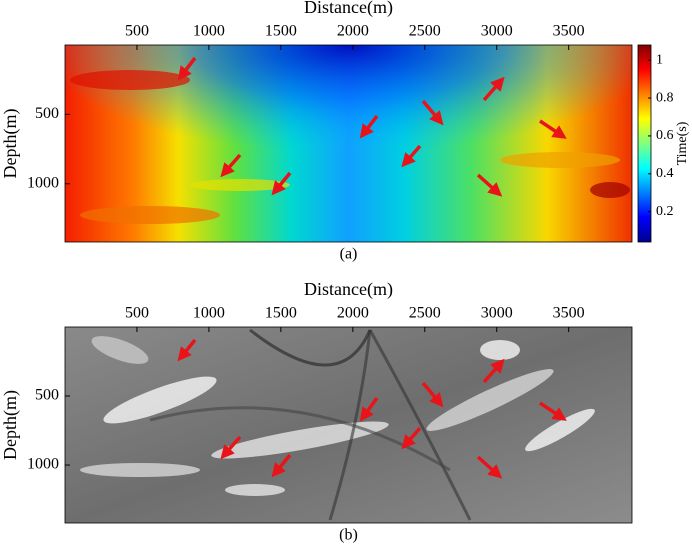 The width and height of the screenshot is (692, 545). What do you see at coordinates (682, 143) in the screenshot?
I see `colorbar-label: Time(s)` at bounding box center [682, 143].